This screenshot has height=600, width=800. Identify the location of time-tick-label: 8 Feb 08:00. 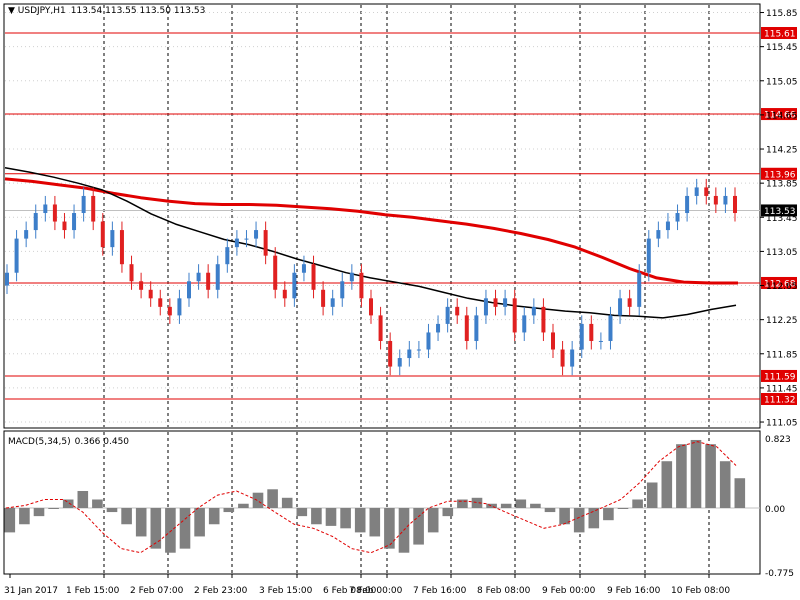
(504, 591).